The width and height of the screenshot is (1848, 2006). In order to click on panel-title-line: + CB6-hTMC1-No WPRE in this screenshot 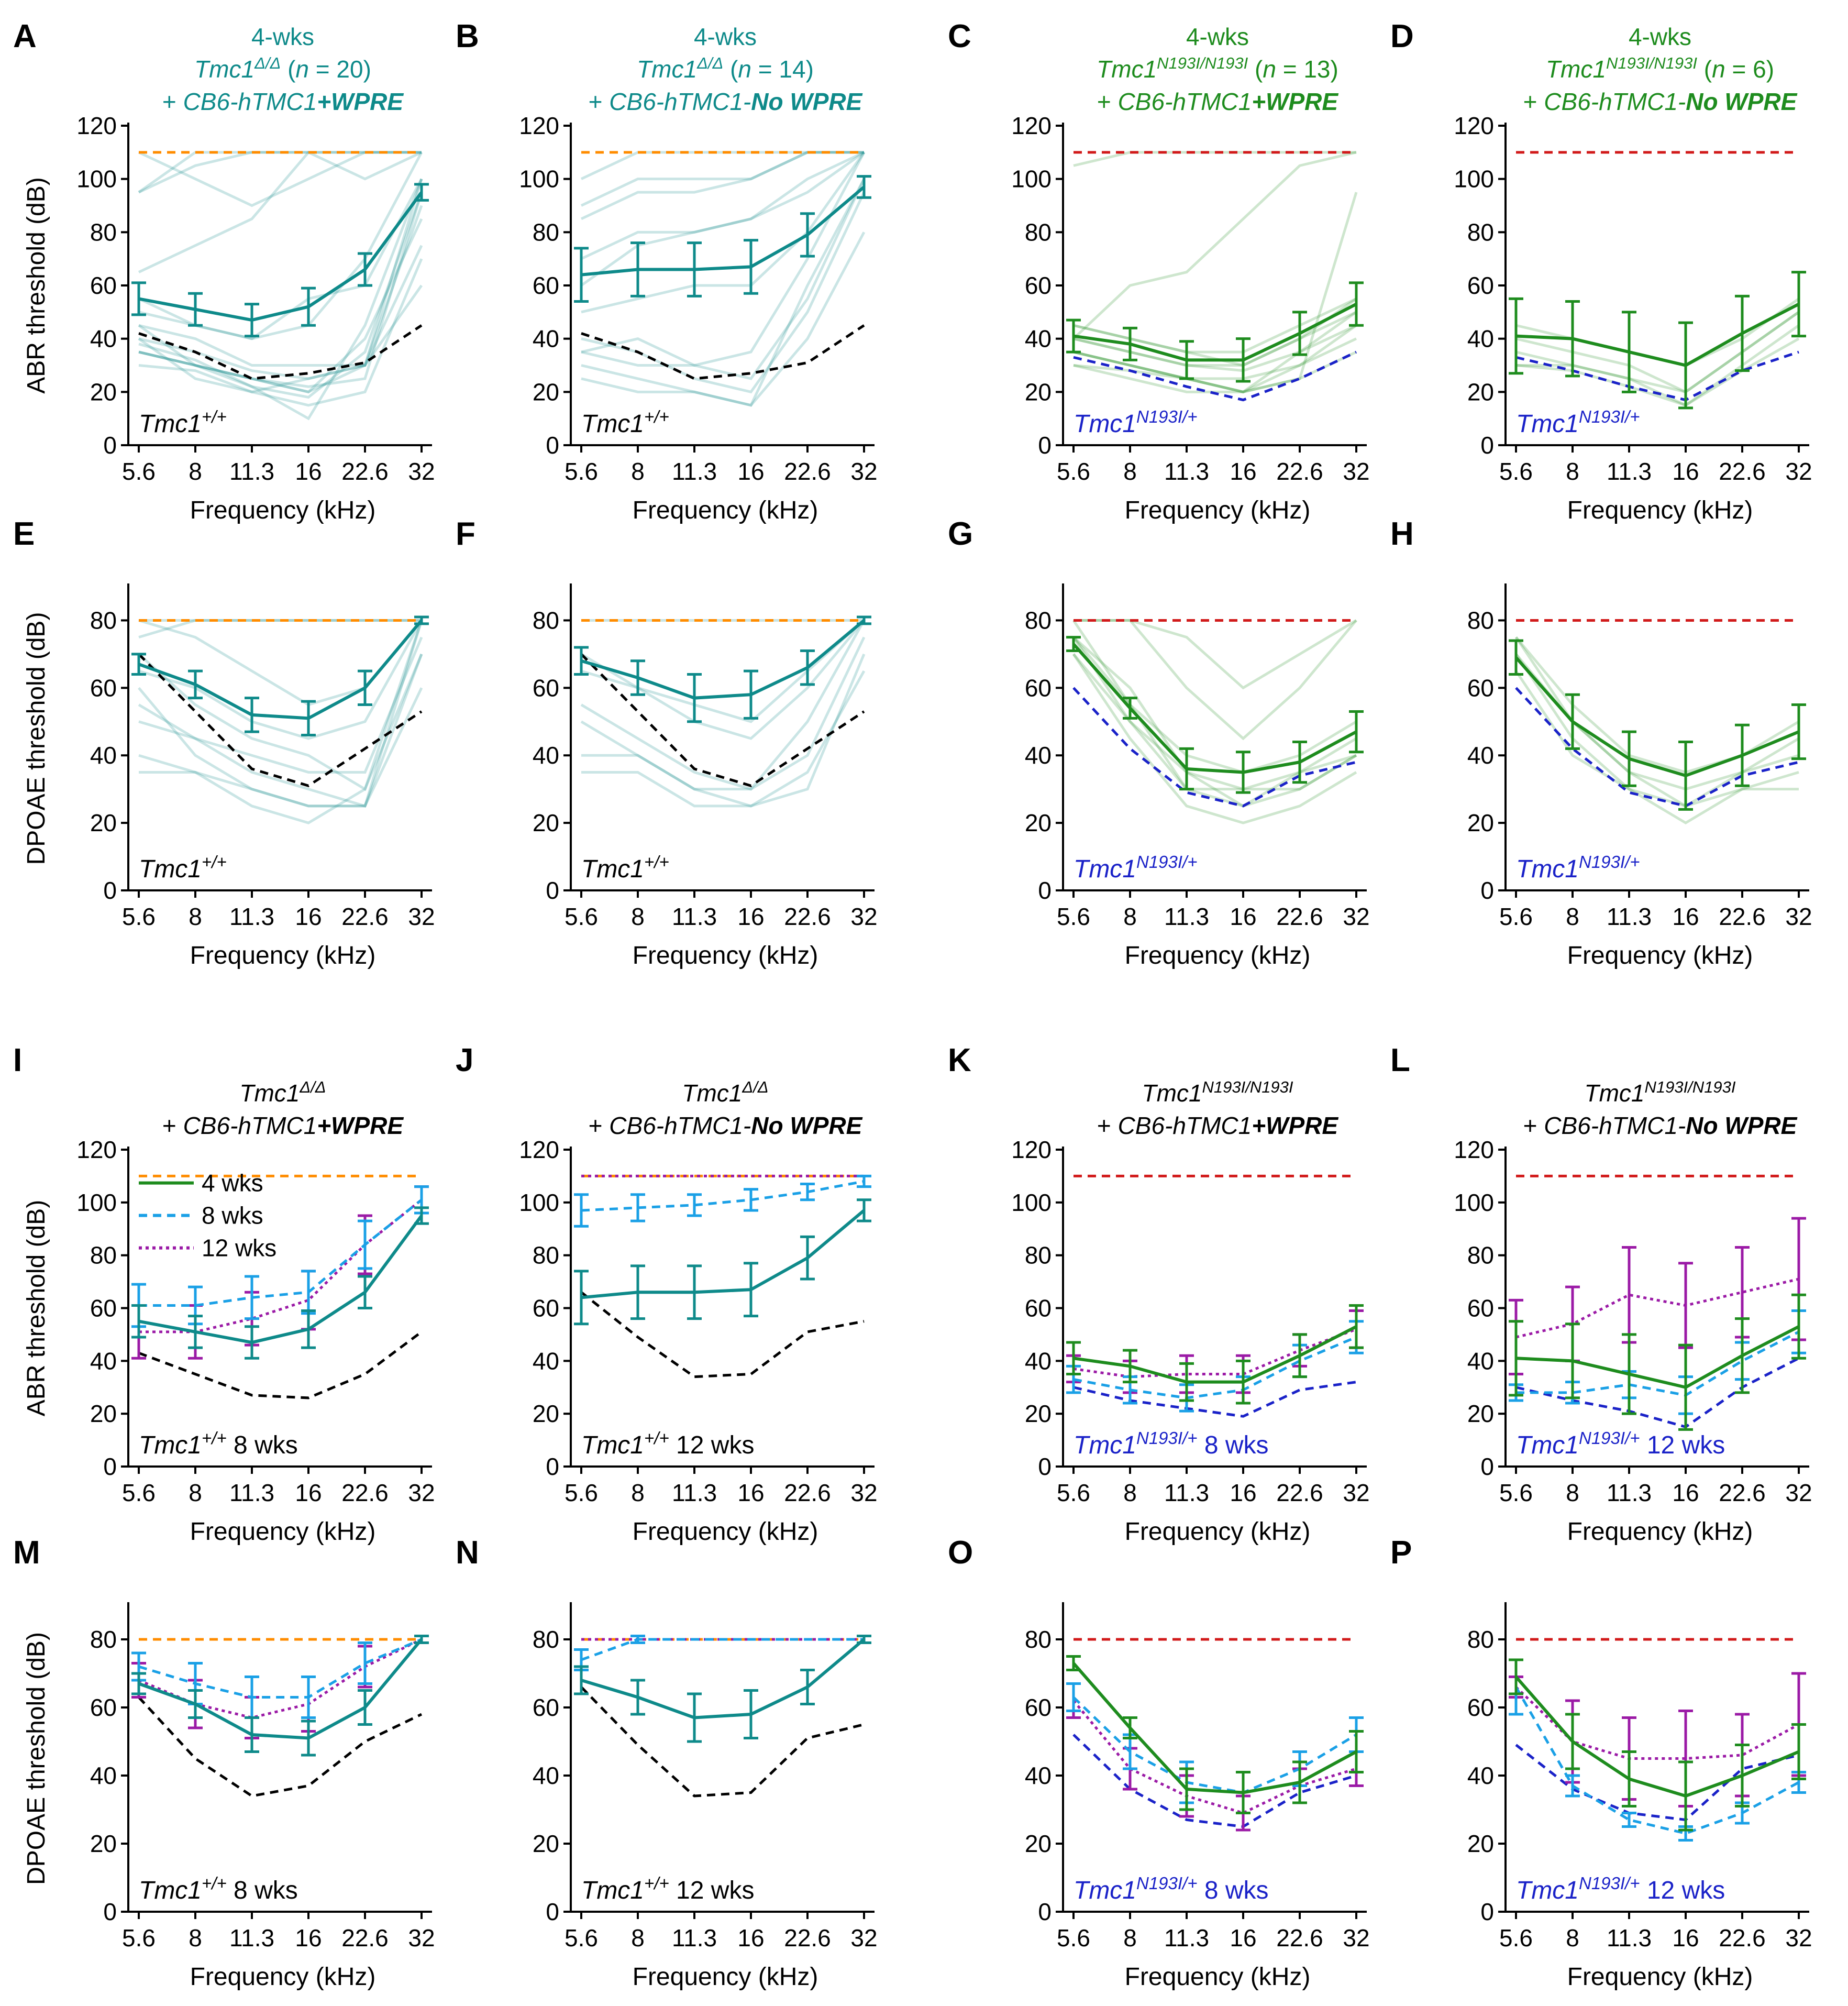, I will do `click(726, 1125)`.